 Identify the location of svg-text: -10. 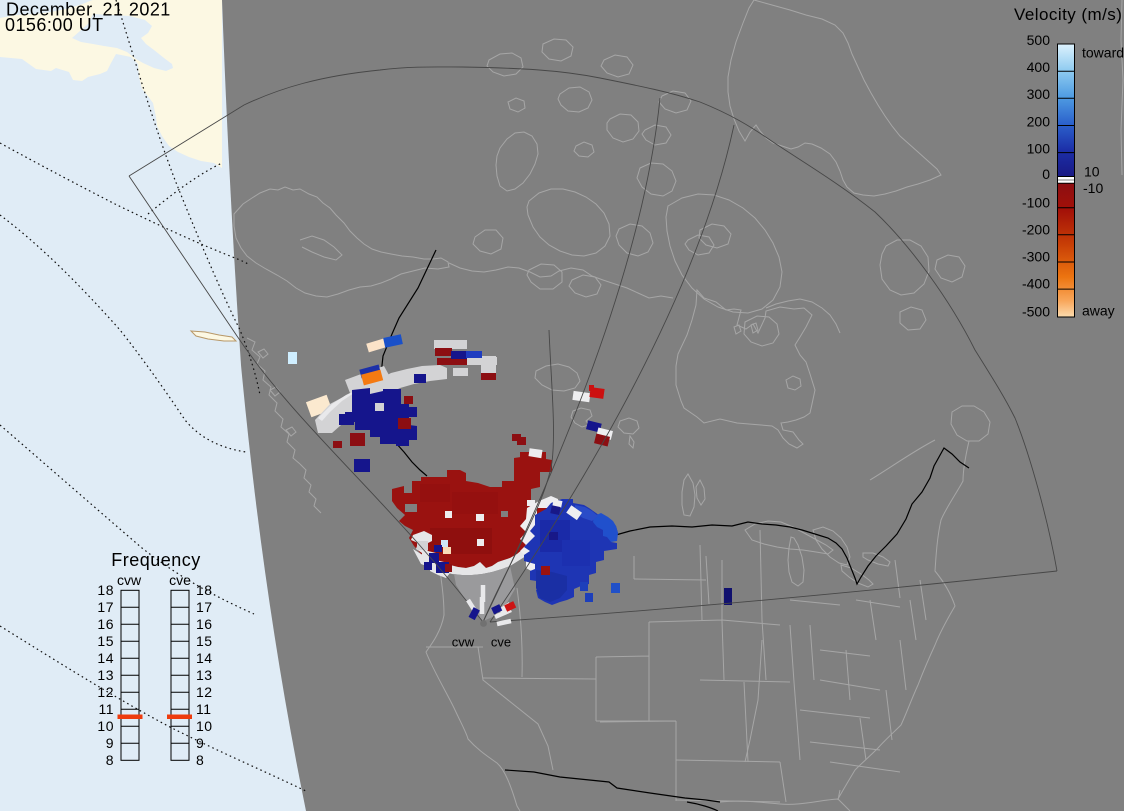
(1093, 188).